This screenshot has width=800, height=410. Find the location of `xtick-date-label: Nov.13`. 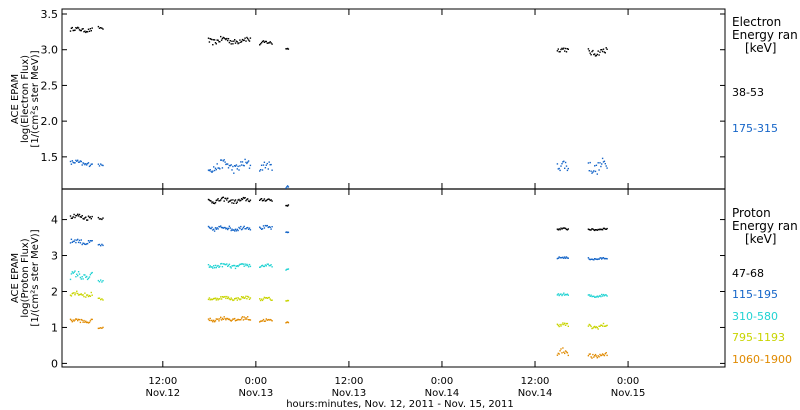

xtick-date-label: Nov.13 is located at coordinates (349, 393).